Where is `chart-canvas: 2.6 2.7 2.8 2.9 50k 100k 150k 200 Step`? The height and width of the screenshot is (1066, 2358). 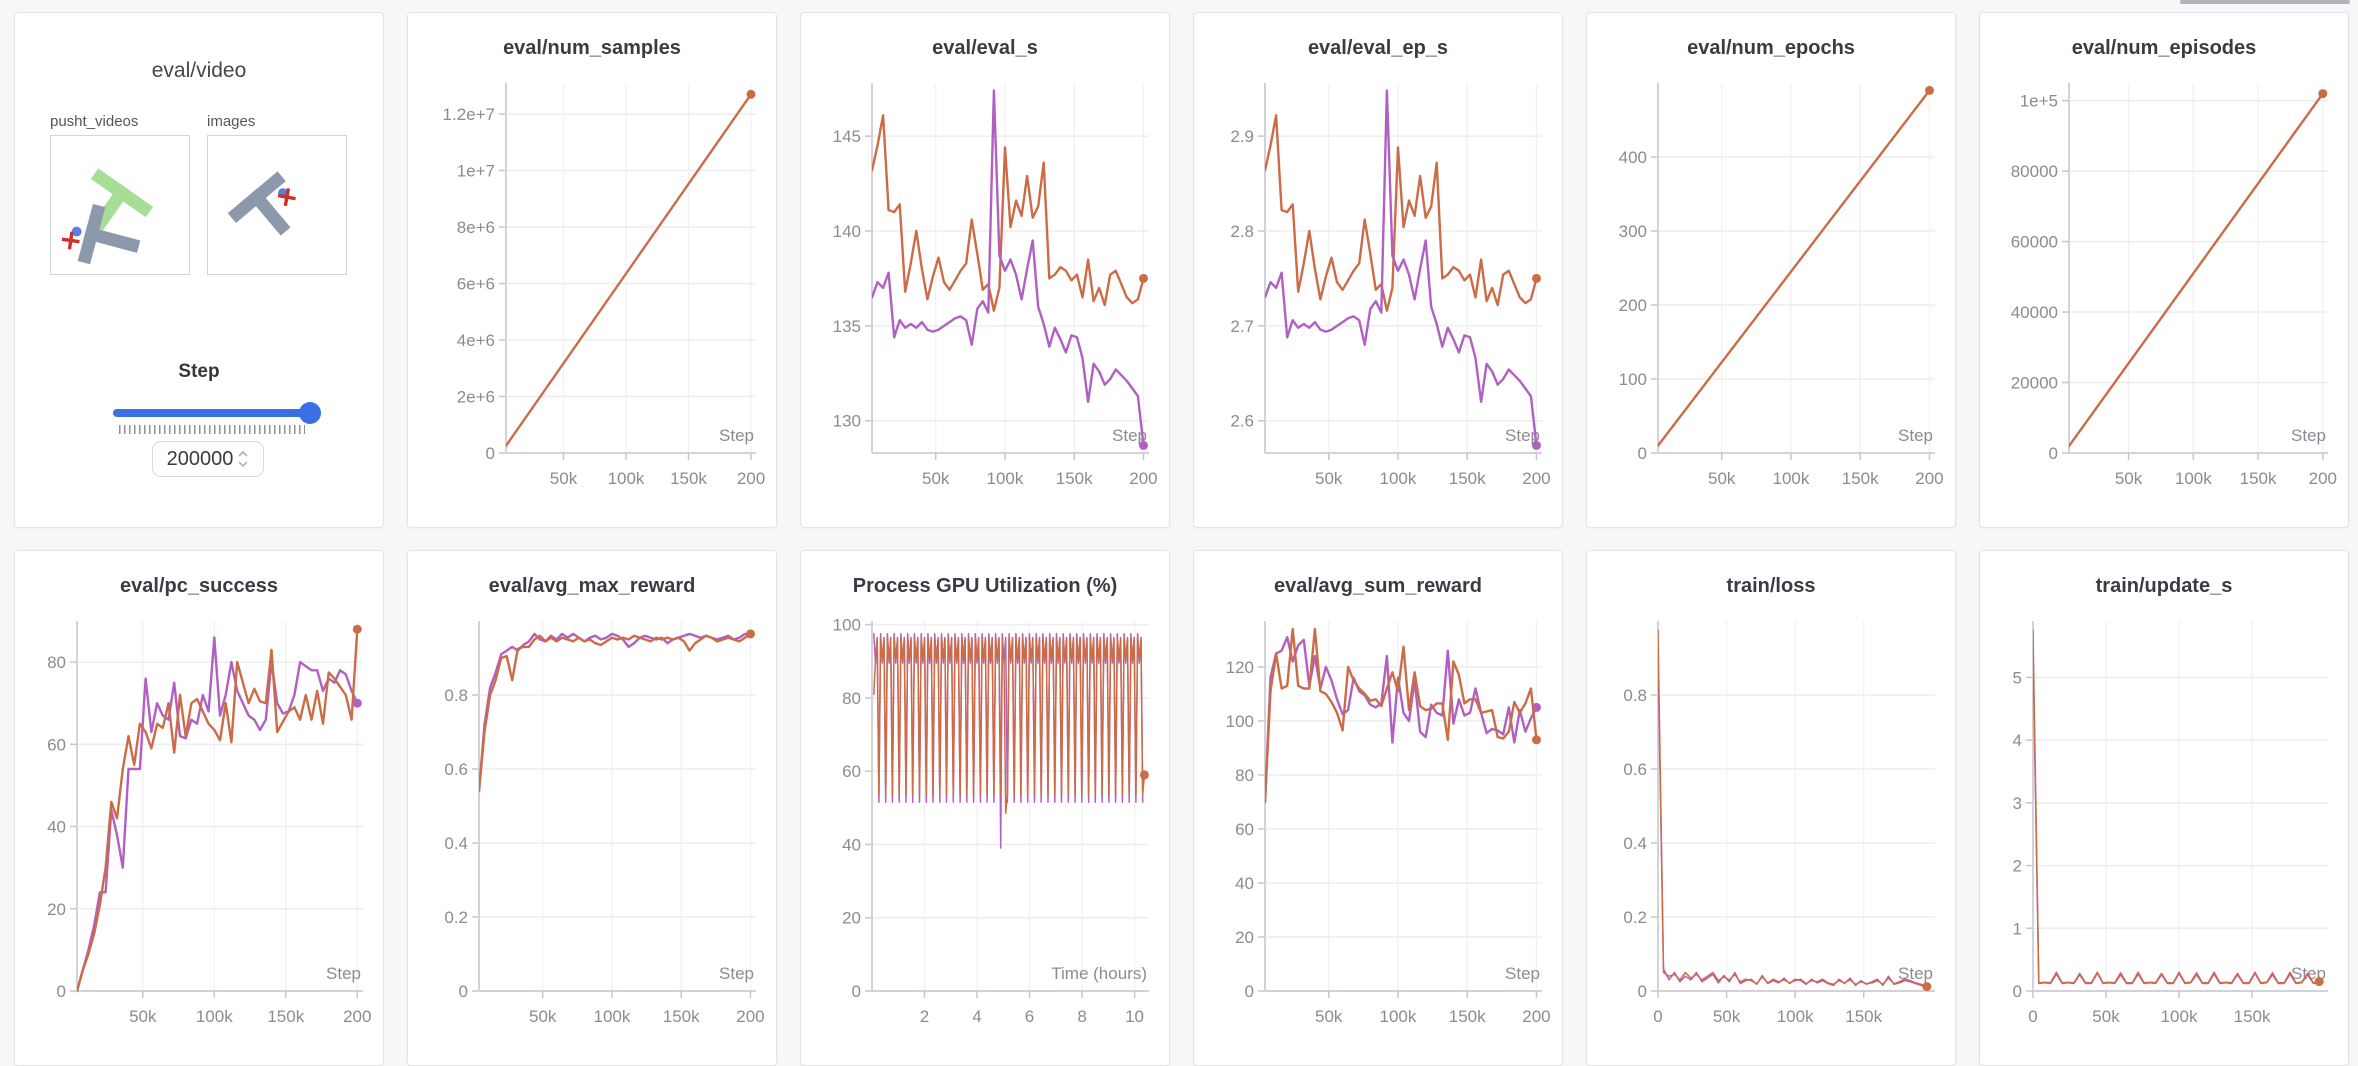 chart-canvas: 2.6 2.7 2.8 2.9 50k 100k 150k 200 Step is located at coordinates (1378, 293).